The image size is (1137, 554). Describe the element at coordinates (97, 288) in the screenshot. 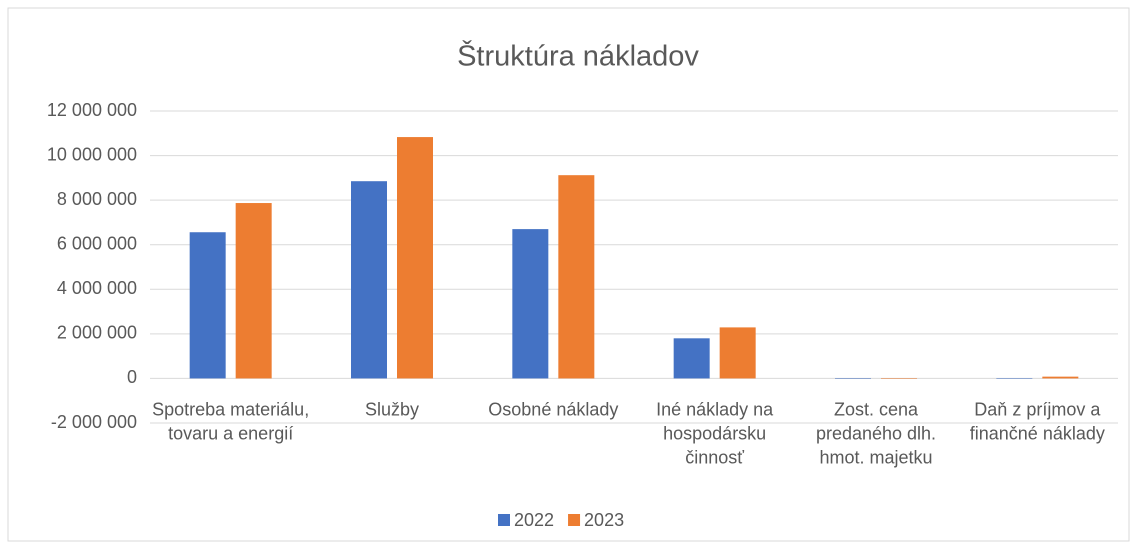

I see `y-tick-label: 4 000 000` at that location.